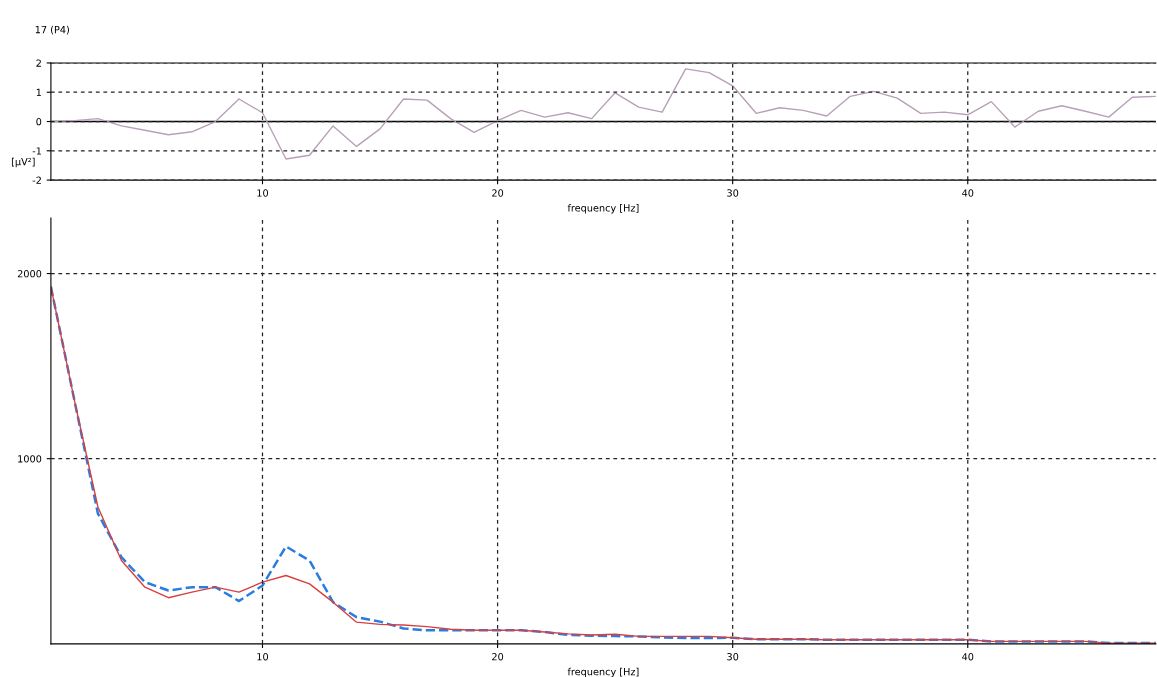 This screenshot has height=677, width=1157. Describe the element at coordinates (36, 180) in the screenshot. I see `y-tick-label: -2` at that location.